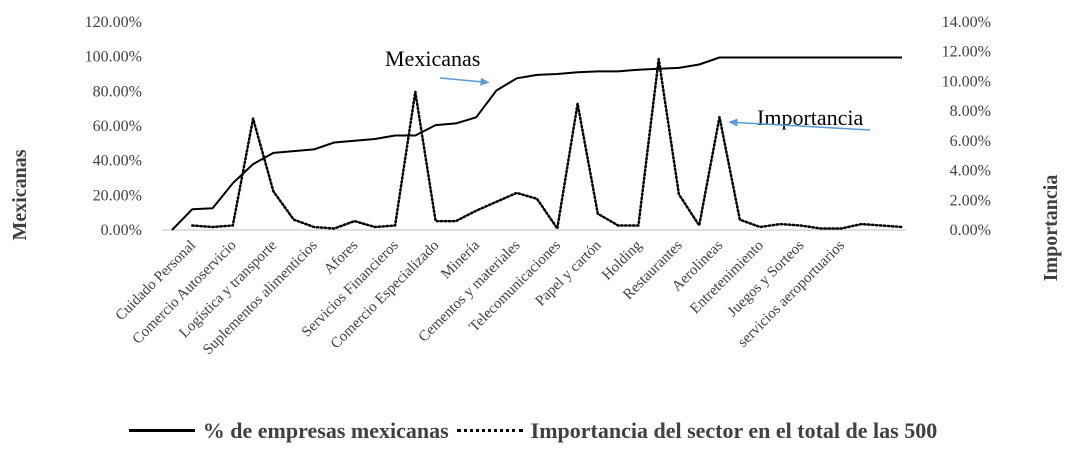 The image size is (1066, 451). Describe the element at coordinates (966, 22) in the screenshot. I see `right-tick-label: 14.00%` at that location.